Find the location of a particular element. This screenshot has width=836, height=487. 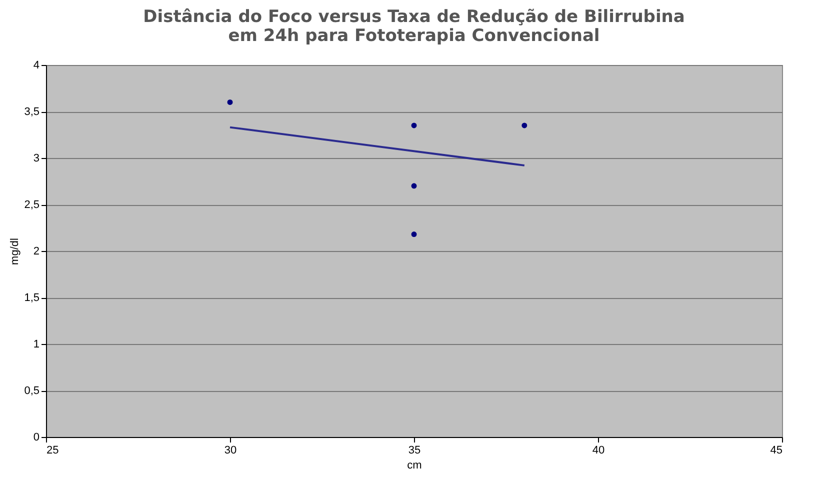

y-tick-label: 4 is located at coordinates (36, 66).